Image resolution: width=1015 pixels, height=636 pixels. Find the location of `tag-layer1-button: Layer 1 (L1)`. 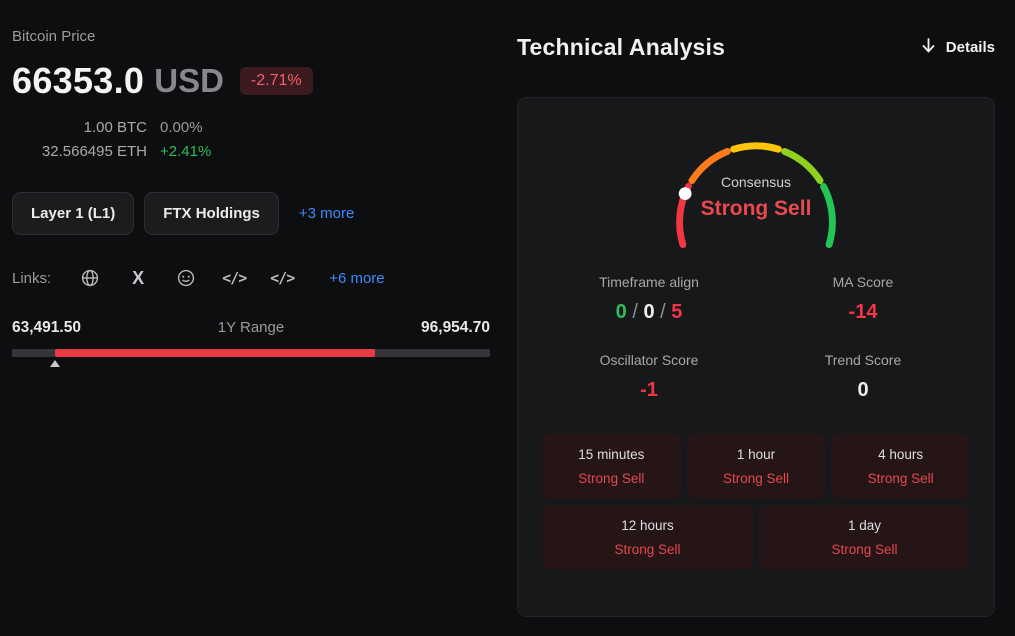

tag-layer1-button: Layer 1 (L1) is located at coordinates (73, 213).